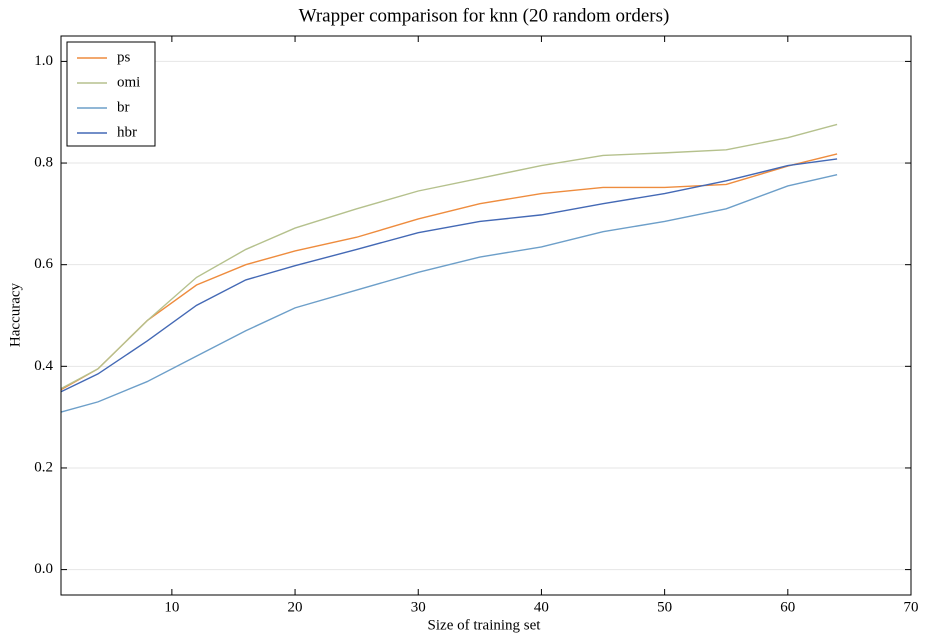 This screenshot has width=928, height=644. I want to click on x-tick-label: 40, so click(541, 607).